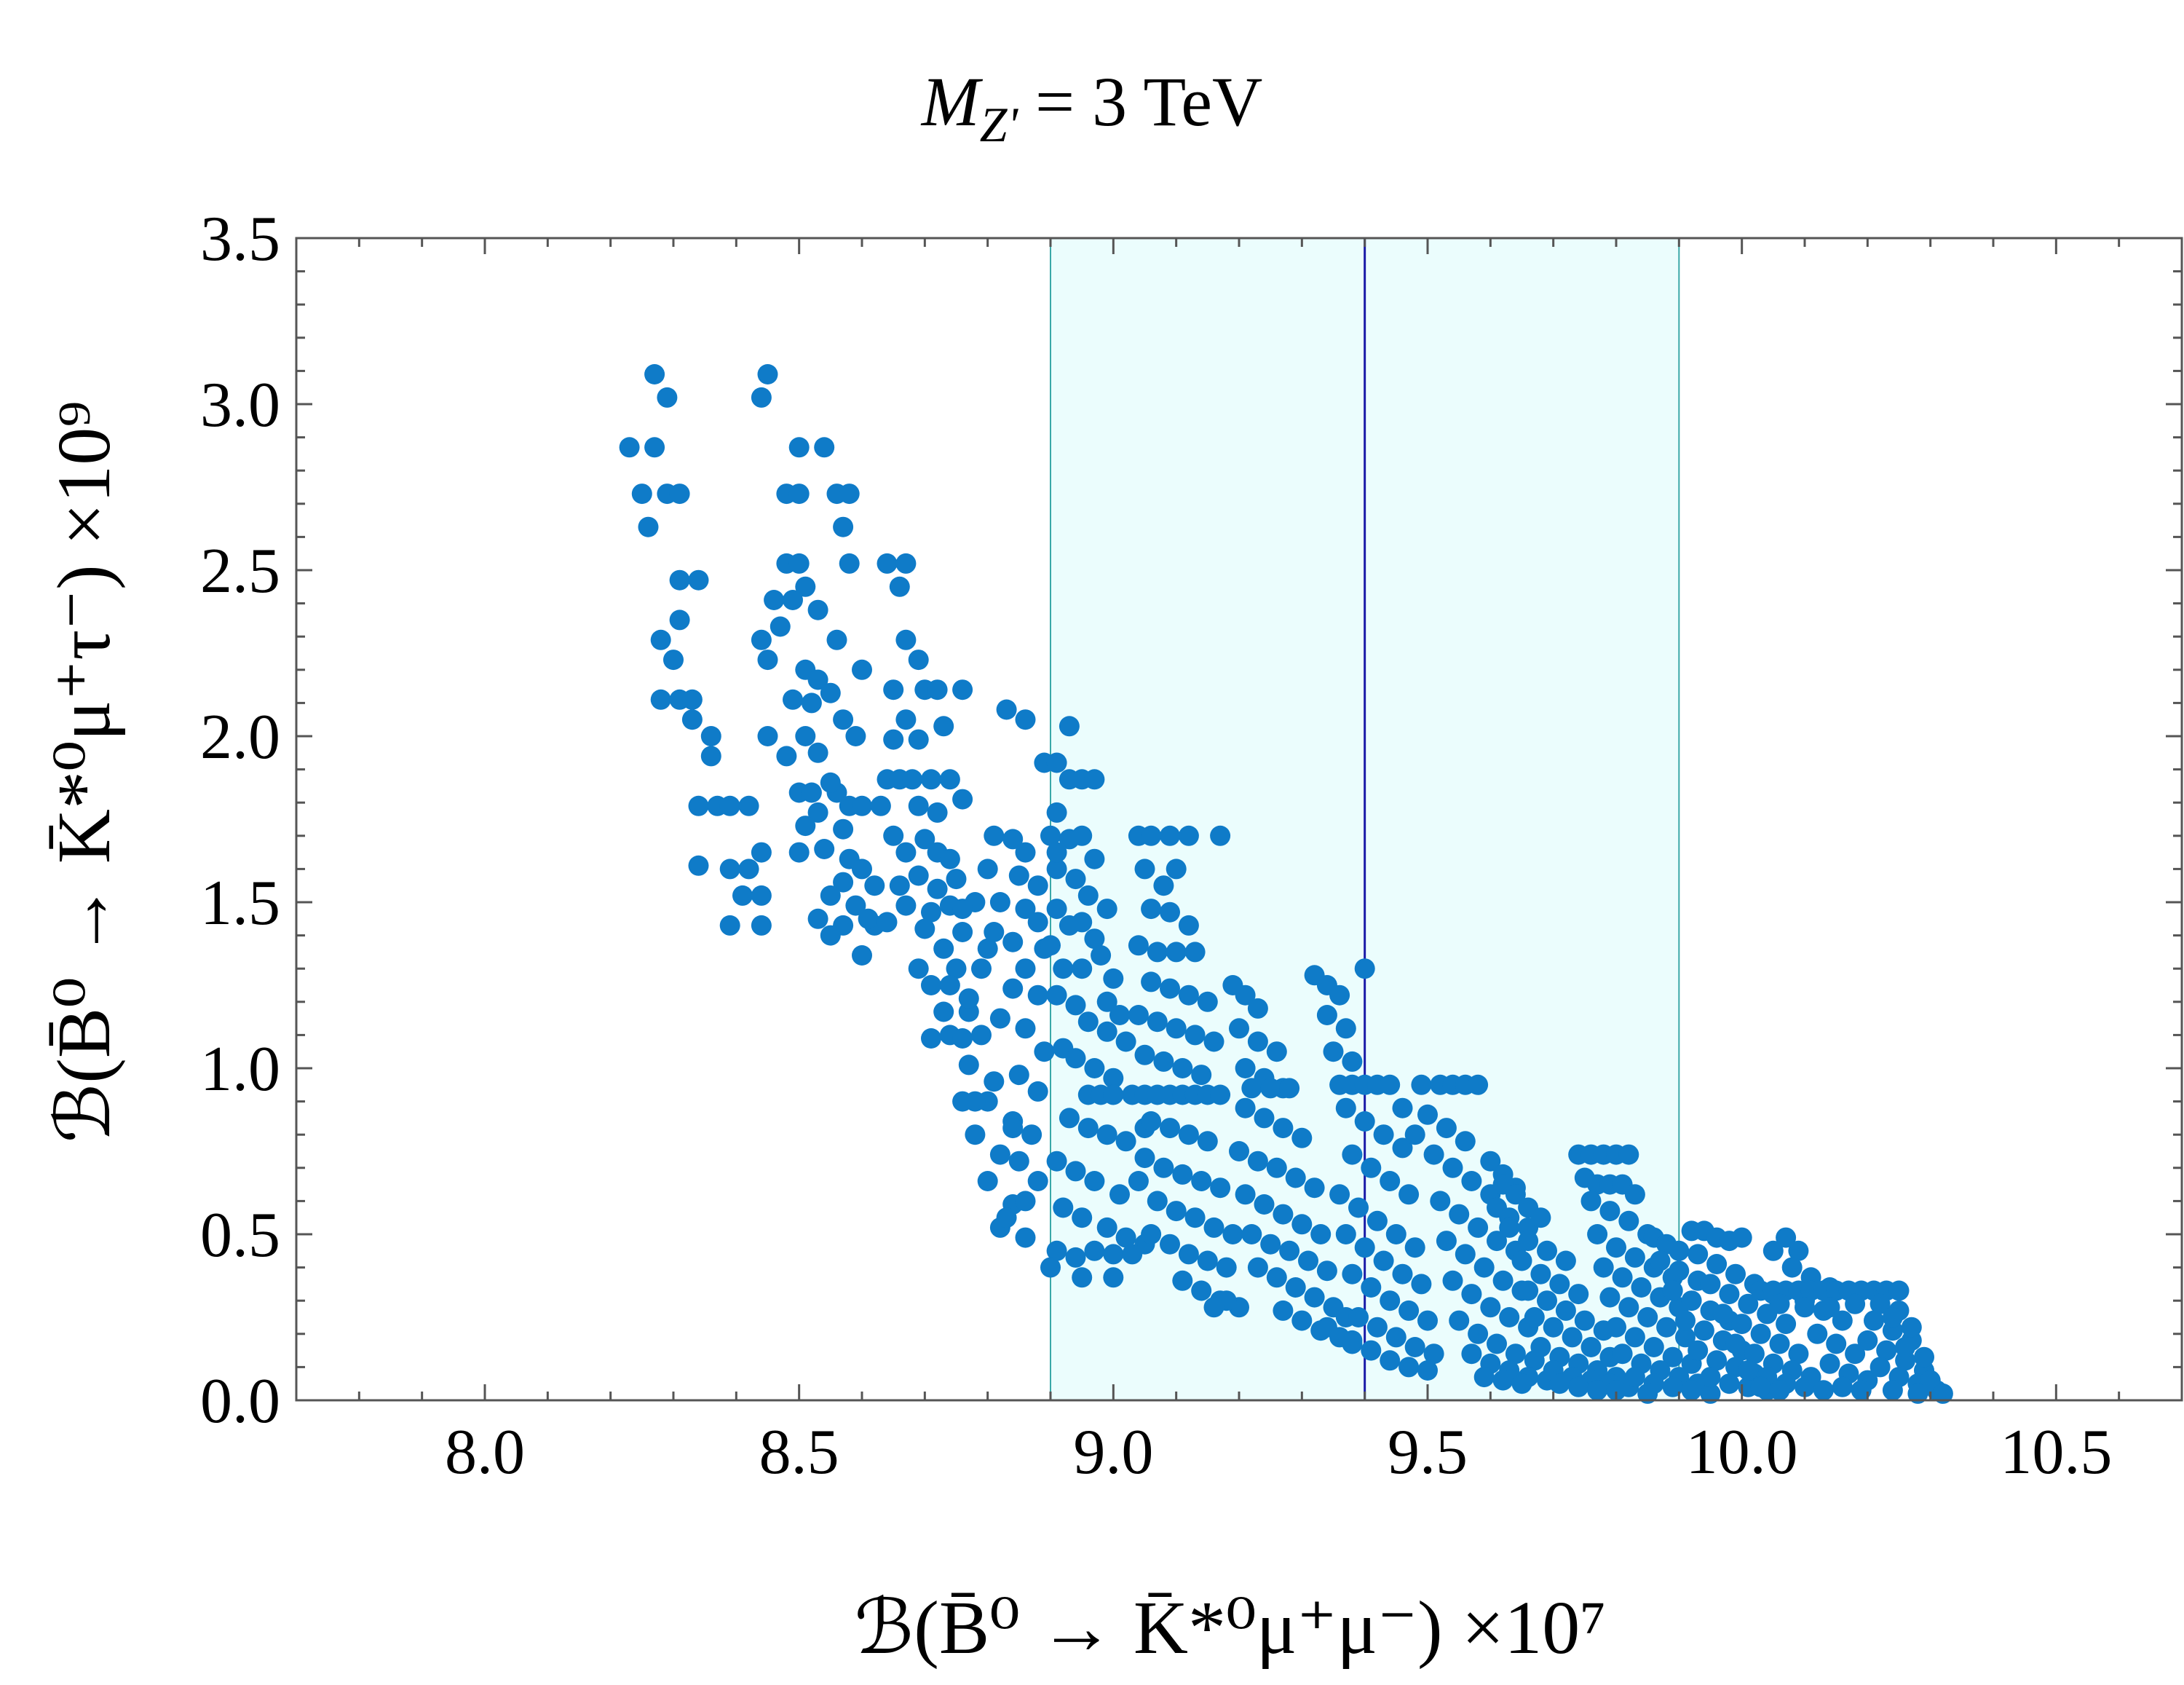 Image resolution: width=2184 pixels, height=1685 pixels. What do you see at coordinates (1230, 1628) in the screenshot?
I see `x-axis-label: ℬ(B̄⁰ → K̄*⁰μ⁺μ⁻) ×10⁷` at bounding box center [1230, 1628].